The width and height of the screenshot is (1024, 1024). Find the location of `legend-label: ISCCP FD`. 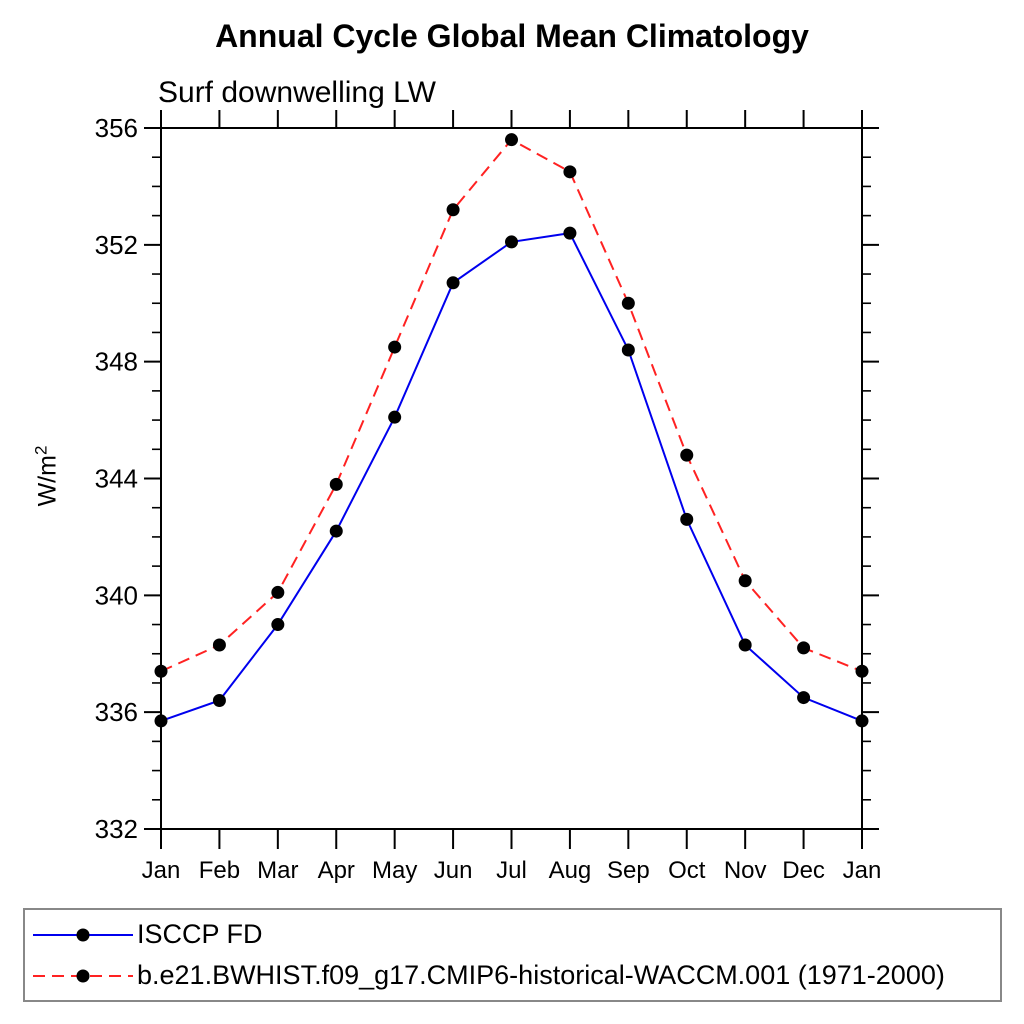

legend-label: ISCCP FD is located at coordinates (200, 934).